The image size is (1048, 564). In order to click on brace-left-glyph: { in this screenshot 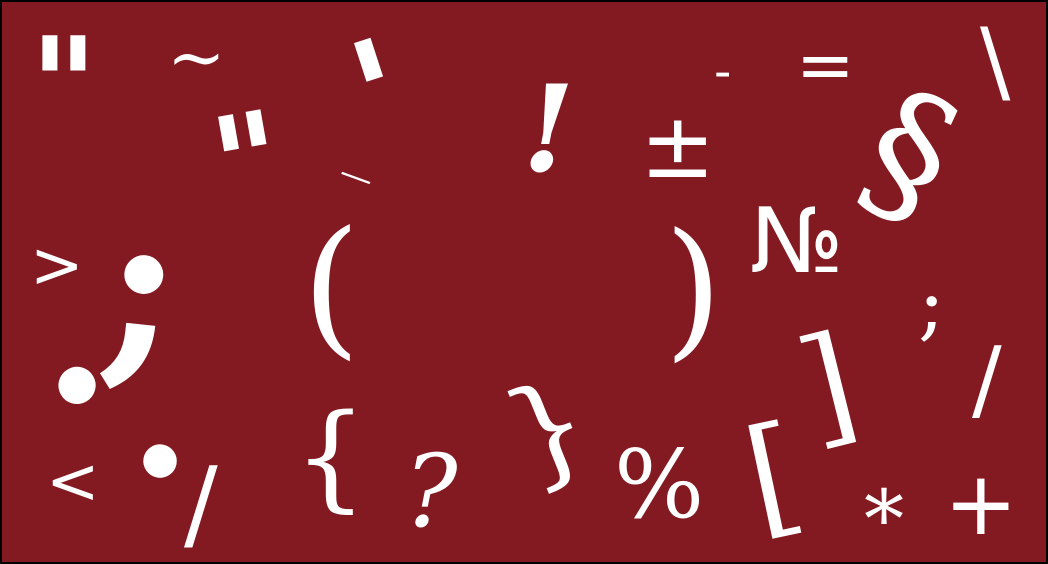, I will do `click(331, 457)`.